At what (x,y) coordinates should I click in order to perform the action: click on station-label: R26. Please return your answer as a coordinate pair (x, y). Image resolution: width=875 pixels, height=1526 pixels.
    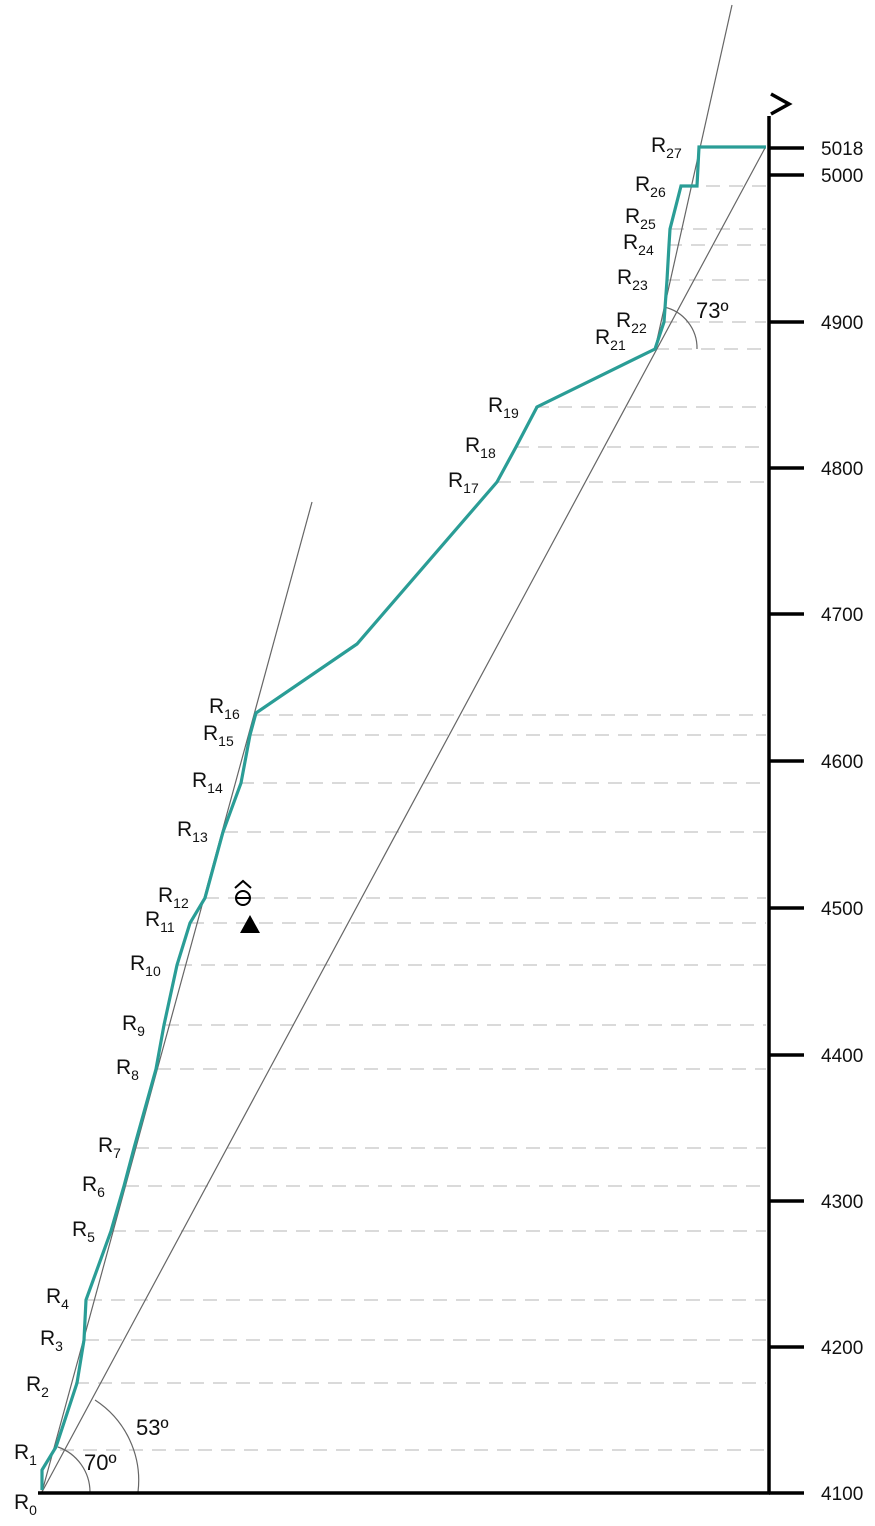
    Looking at the image, I should click on (650, 186).